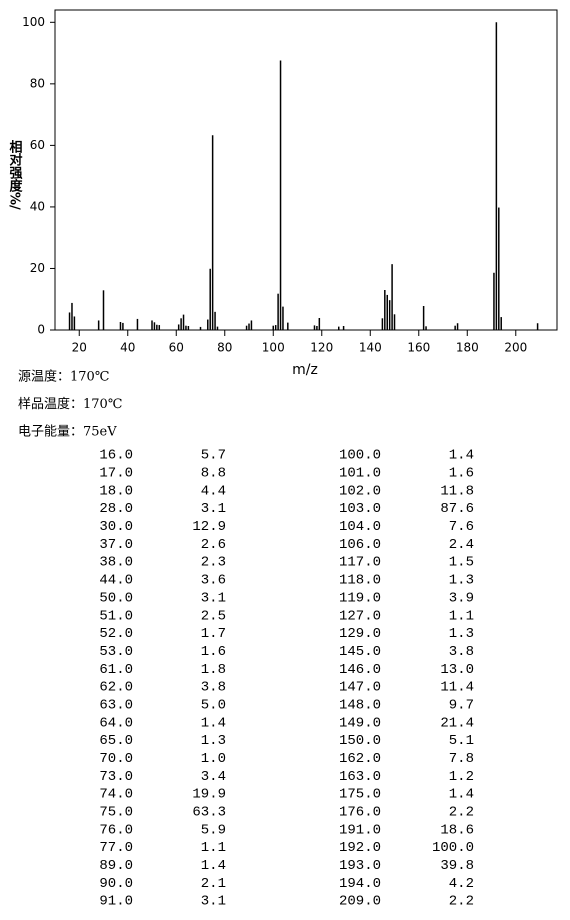  I want to click on table-cell: 21.4, so click(457, 723).